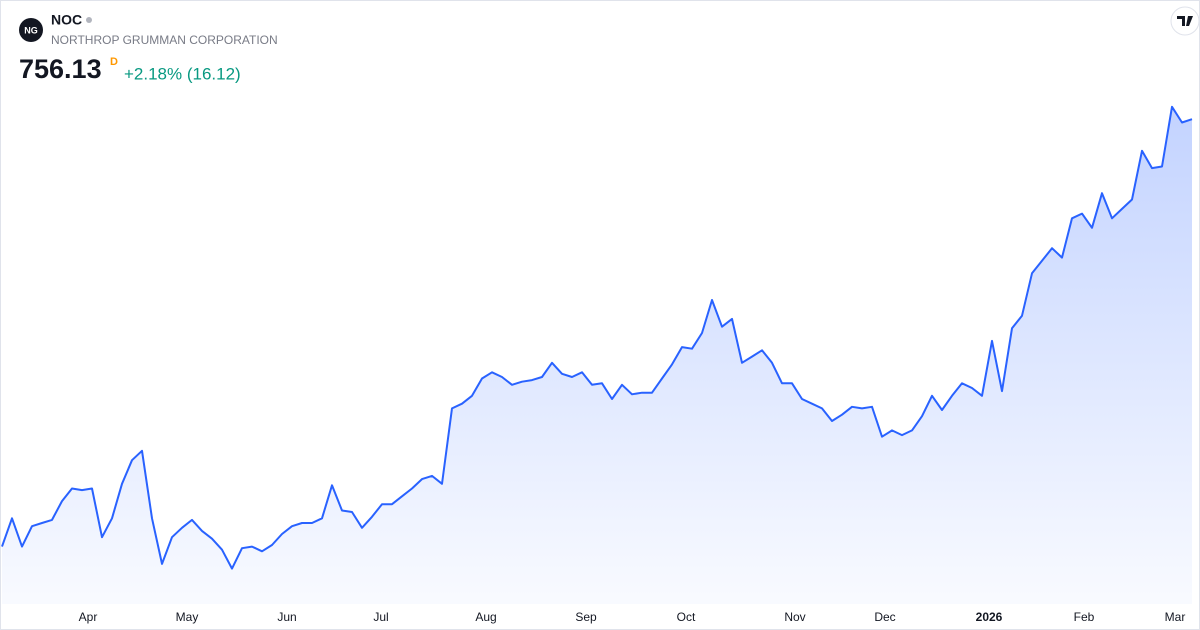 Image resolution: width=1200 pixels, height=630 pixels. I want to click on status-dot, so click(89, 20).